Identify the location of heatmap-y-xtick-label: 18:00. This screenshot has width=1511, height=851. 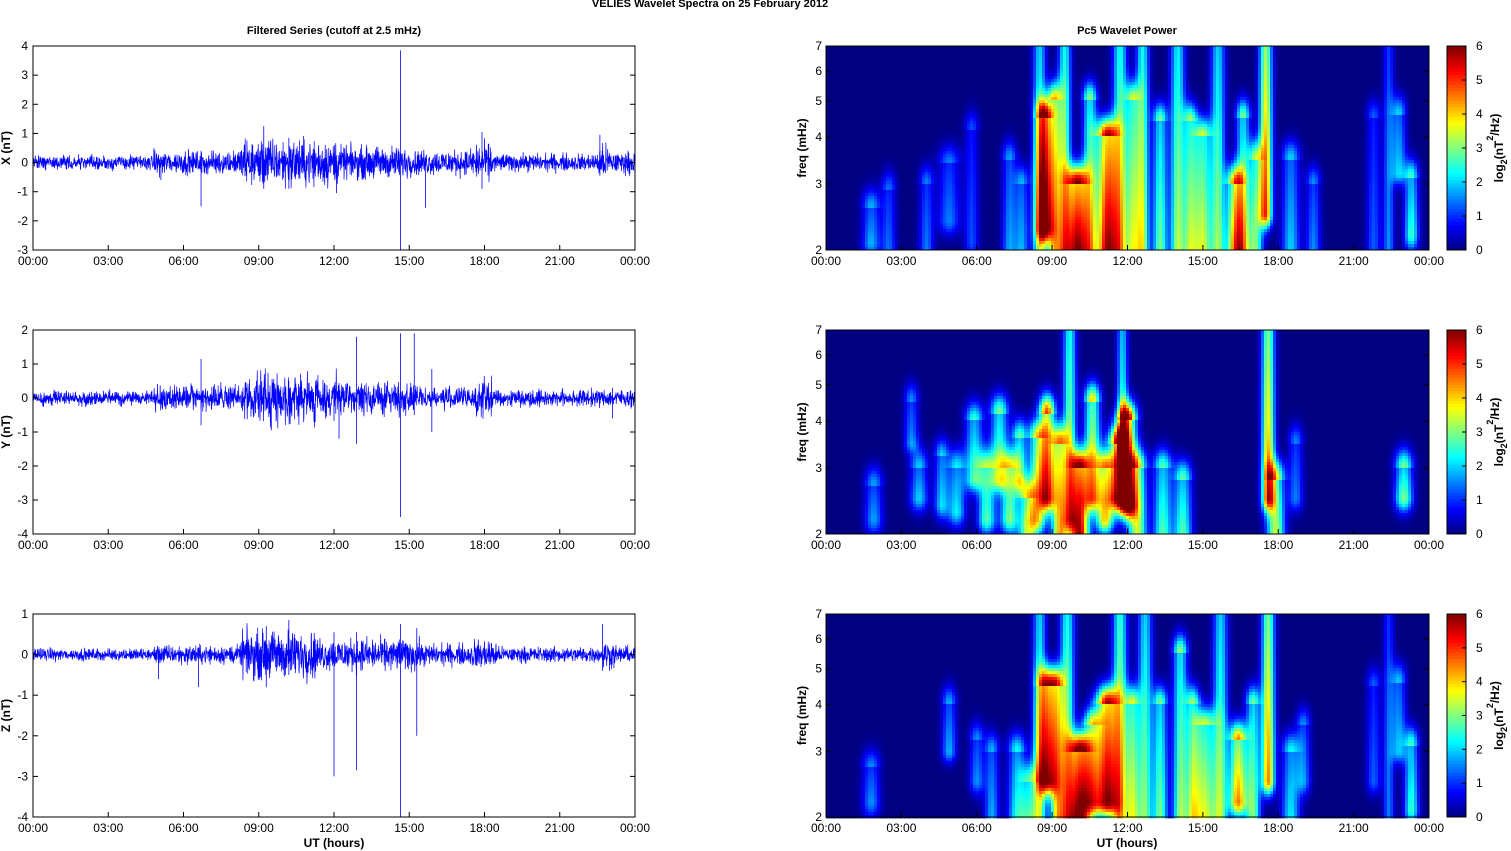
(1278, 545).